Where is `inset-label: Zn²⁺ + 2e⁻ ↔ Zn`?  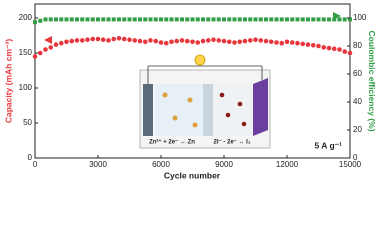
inset-label: Zn²⁺ + 2e⁻ ↔ Zn is located at coordinates (172, 142).